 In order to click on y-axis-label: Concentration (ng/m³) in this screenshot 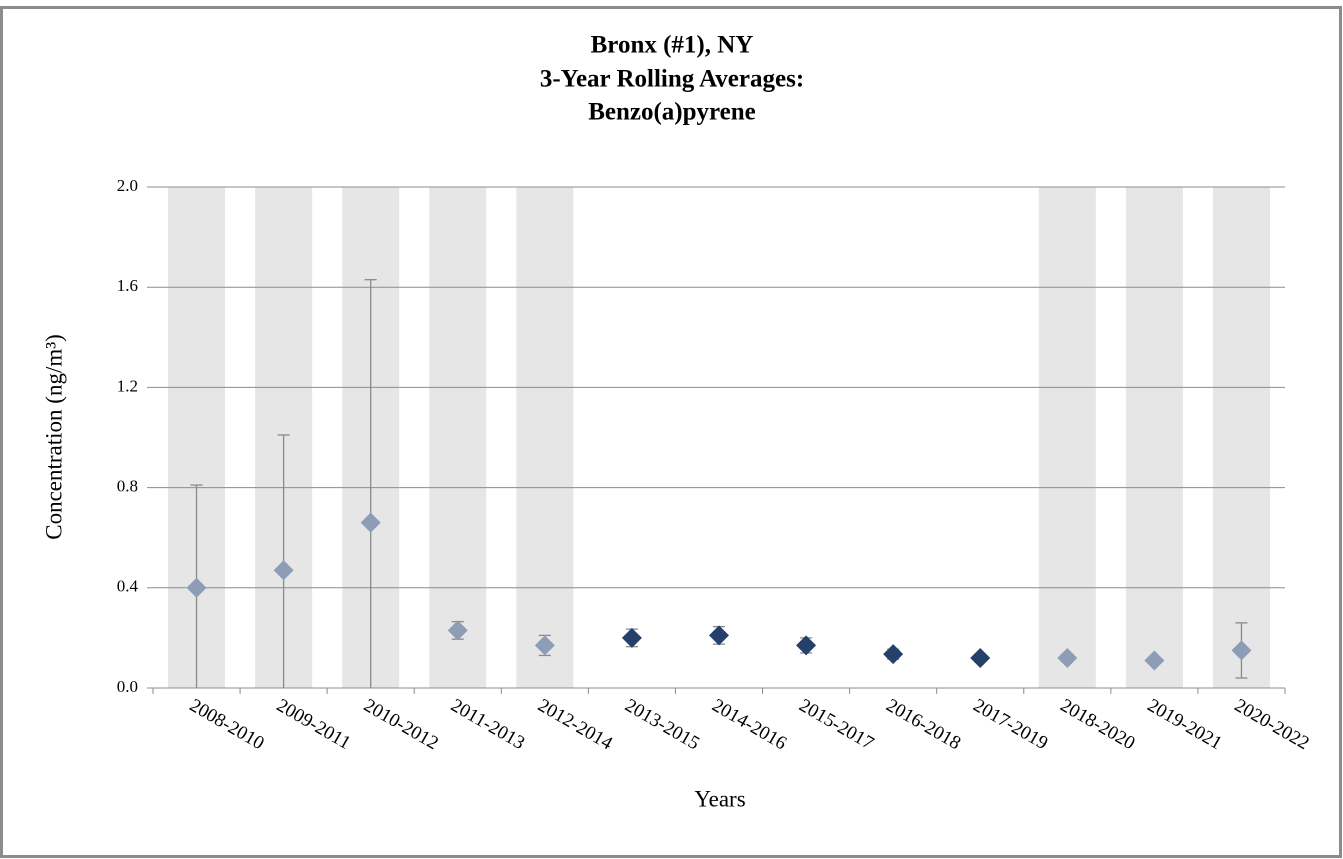, I will do `click(53, 437)`.